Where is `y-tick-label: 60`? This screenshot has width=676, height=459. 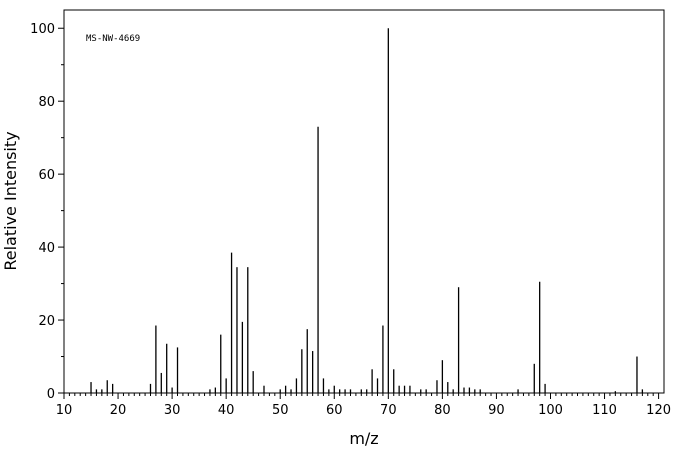
y-tick-label: 60 is located at coordinates (46, 175).